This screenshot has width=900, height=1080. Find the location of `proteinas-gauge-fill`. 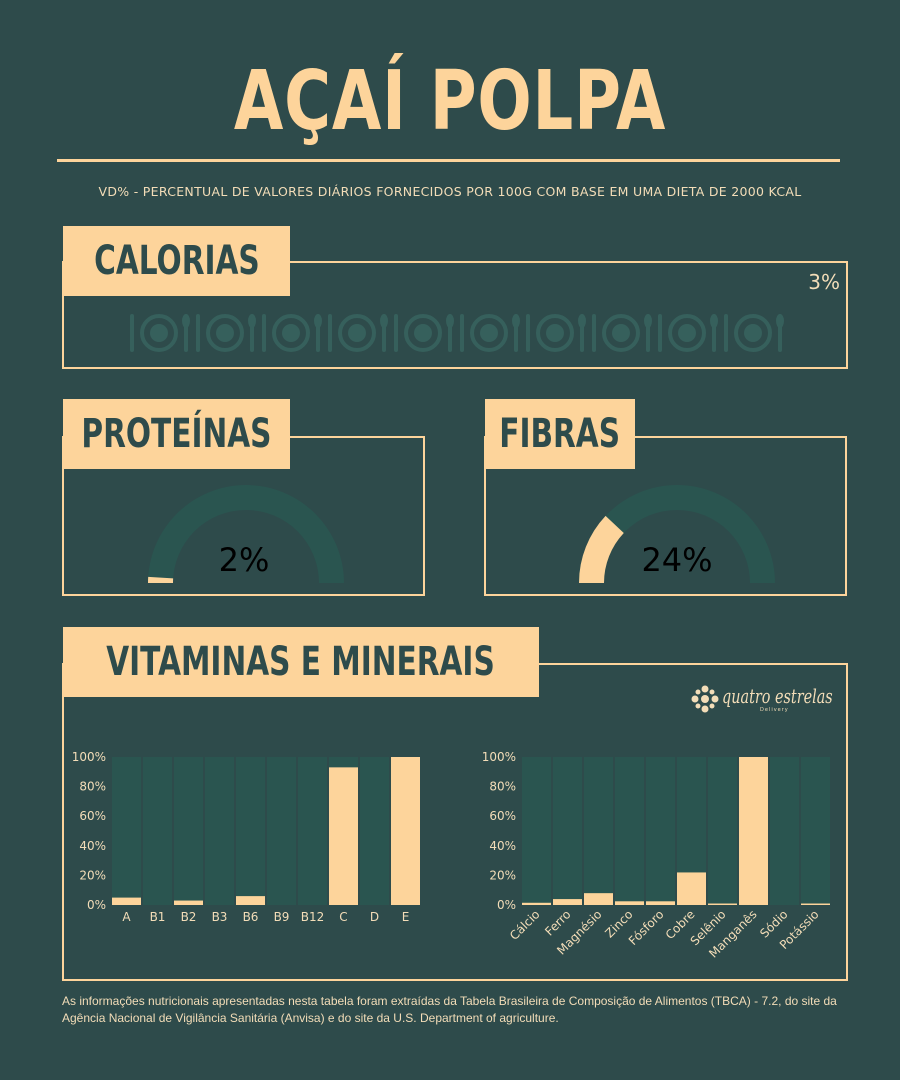

proteinas-gauge-fill is located at coordinates (161, 579).